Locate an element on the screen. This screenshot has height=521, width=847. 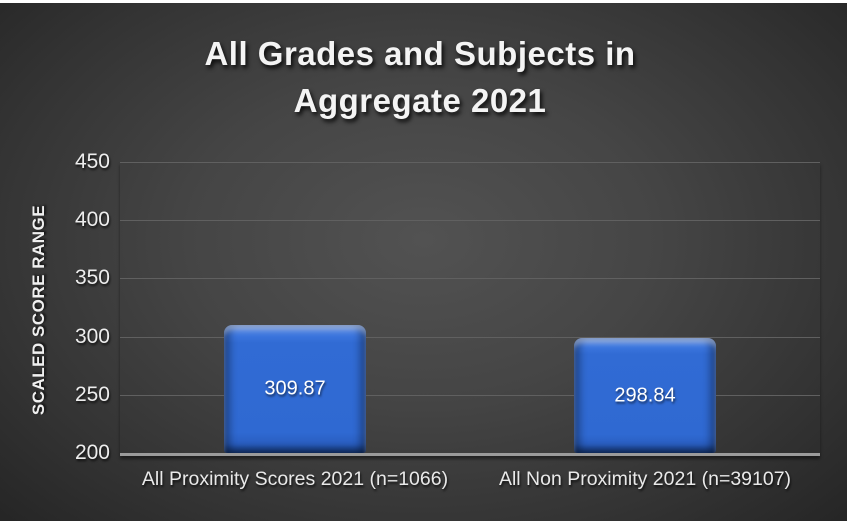
chart-title-line-2: Aggregate 2021 is located at coordinates (420, 100).